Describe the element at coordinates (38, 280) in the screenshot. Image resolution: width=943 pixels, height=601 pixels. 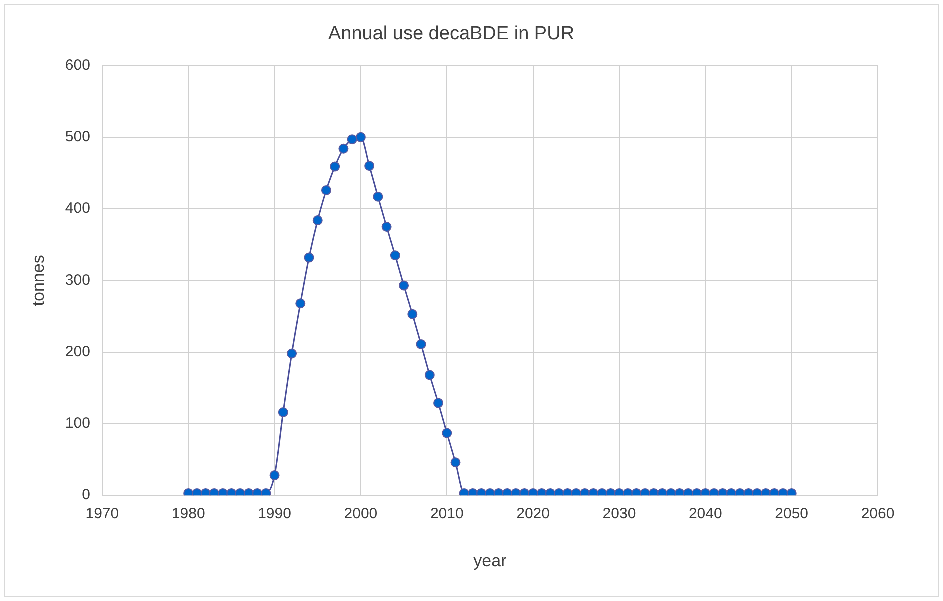
I see `y-axis-title: tonnes` at that location.